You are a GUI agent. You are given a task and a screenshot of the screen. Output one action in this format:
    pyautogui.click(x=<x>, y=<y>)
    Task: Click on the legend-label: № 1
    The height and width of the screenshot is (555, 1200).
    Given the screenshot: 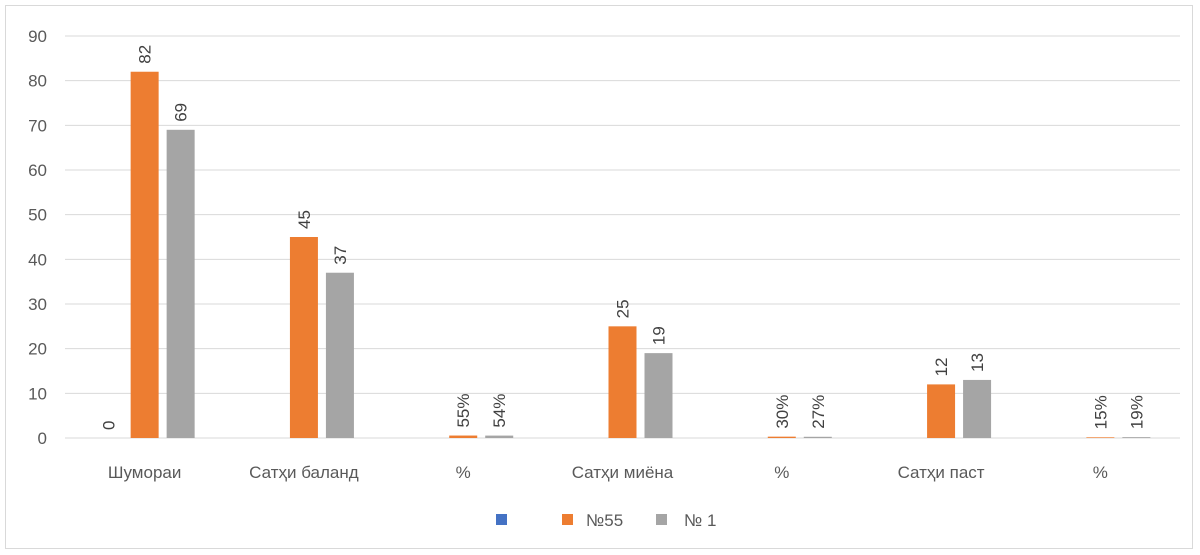 What is the action you would take?
    pyautogui.click(x=700, y=520)
    